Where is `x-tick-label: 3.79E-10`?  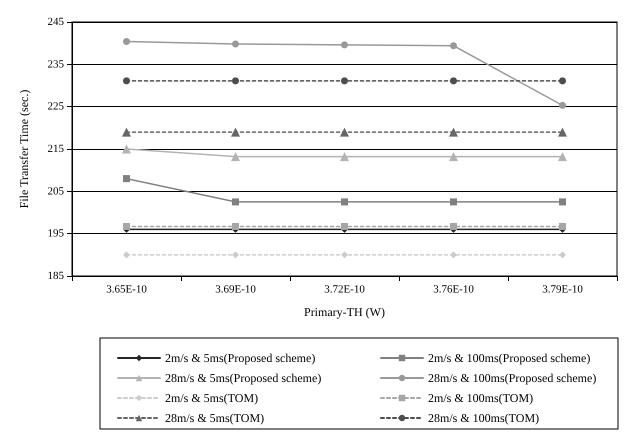 x-tick-label: 3.79E-10 is located at coordinates (563, 290).